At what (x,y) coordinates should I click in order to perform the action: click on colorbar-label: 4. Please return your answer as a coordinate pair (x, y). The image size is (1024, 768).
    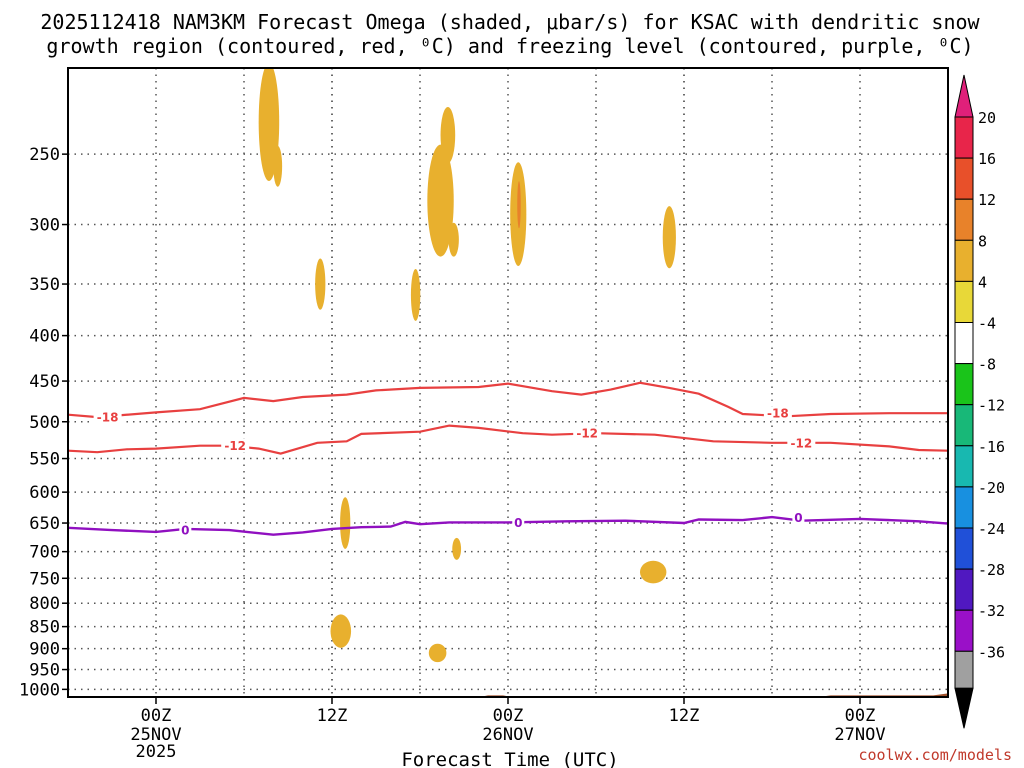
    Looking at the image, I should click on (982, 282).